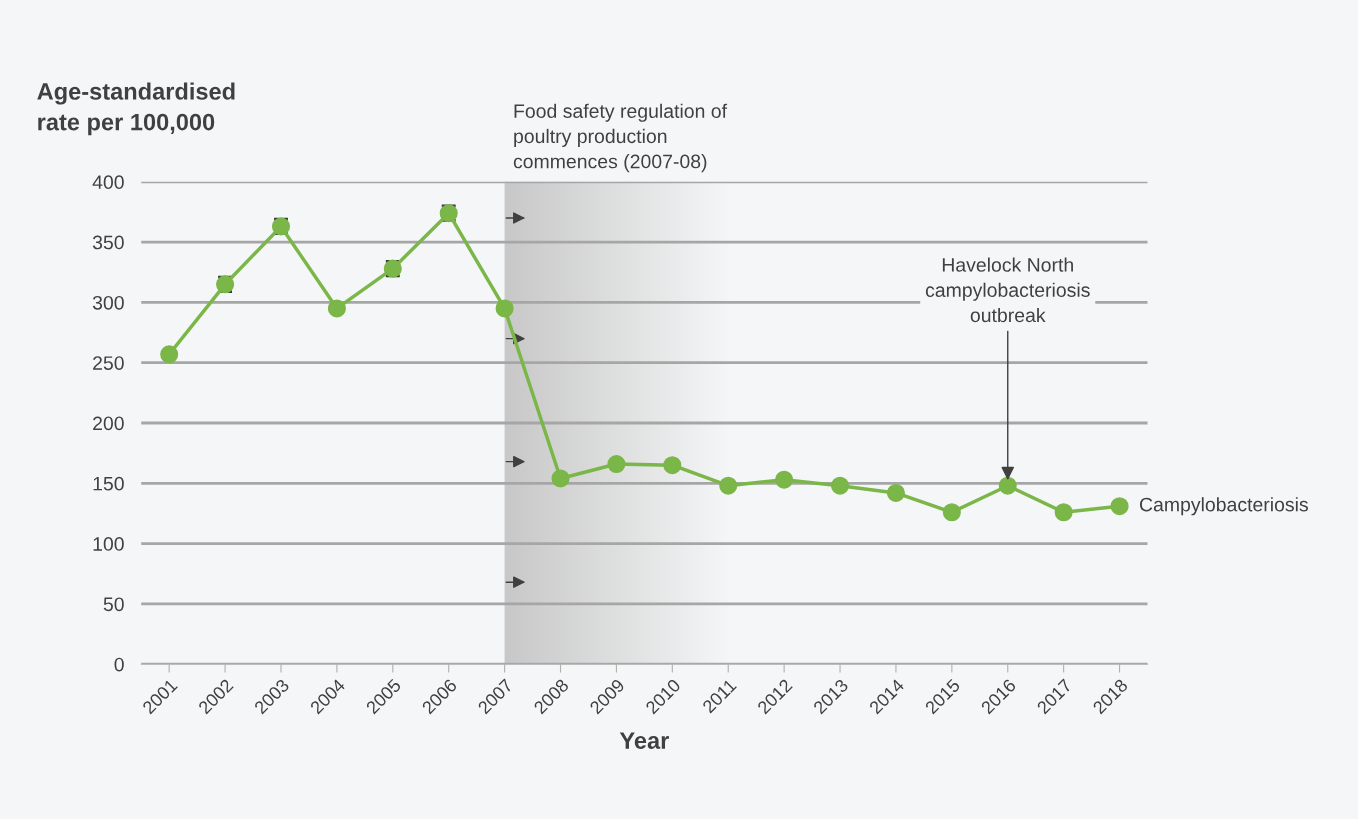  What do you see at coordinates (108, 423) in the screenshot?
I see `y-tick-label: 200` at bounding box center [108, 423].